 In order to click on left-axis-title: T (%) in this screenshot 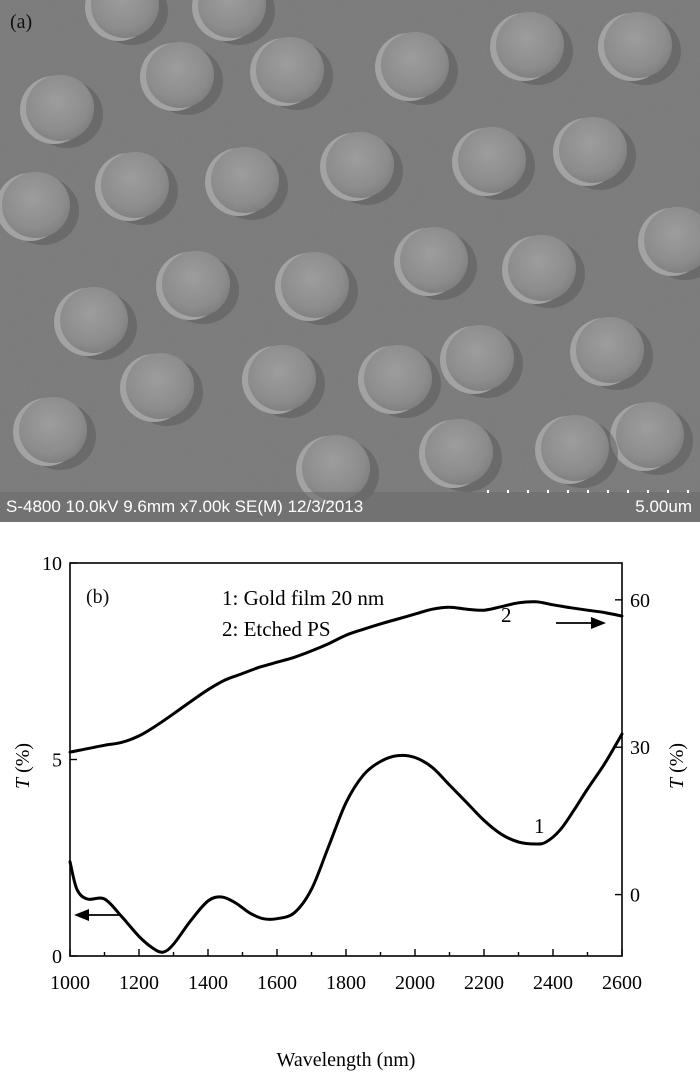, I will do `click(23, 766)`.